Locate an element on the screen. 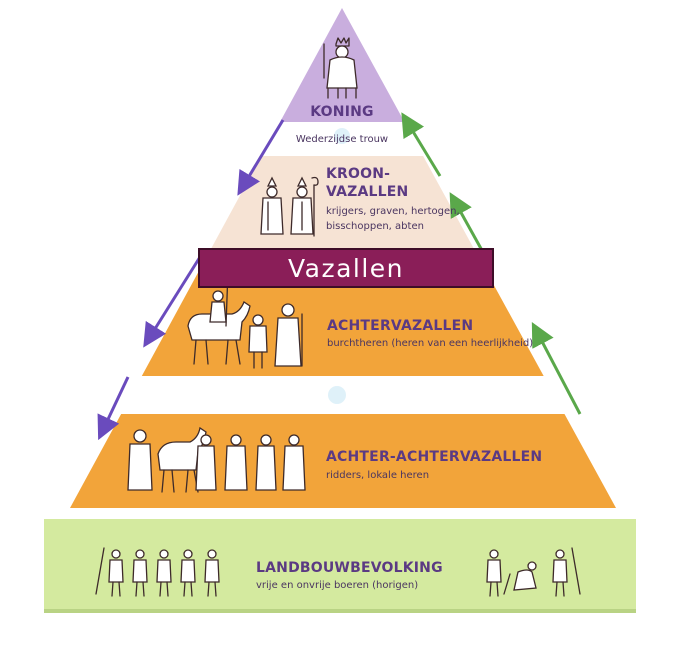 This screenshot has width=684, height=670. tier-achter-achtervazallen-title: ACHTER-ACHTERVAZALLEN is located at coordinates (434, 457).